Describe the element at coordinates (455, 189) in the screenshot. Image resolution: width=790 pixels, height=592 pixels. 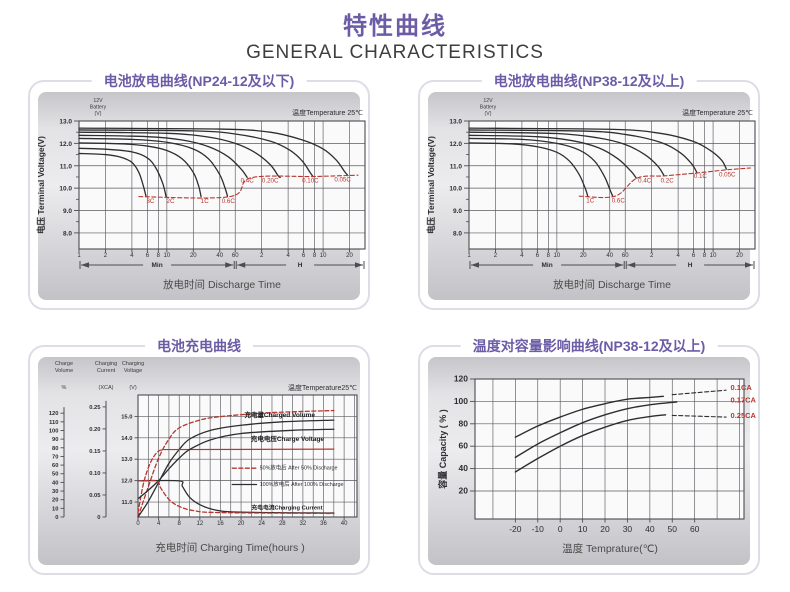
I see `svg-text: 10.0` at that location.